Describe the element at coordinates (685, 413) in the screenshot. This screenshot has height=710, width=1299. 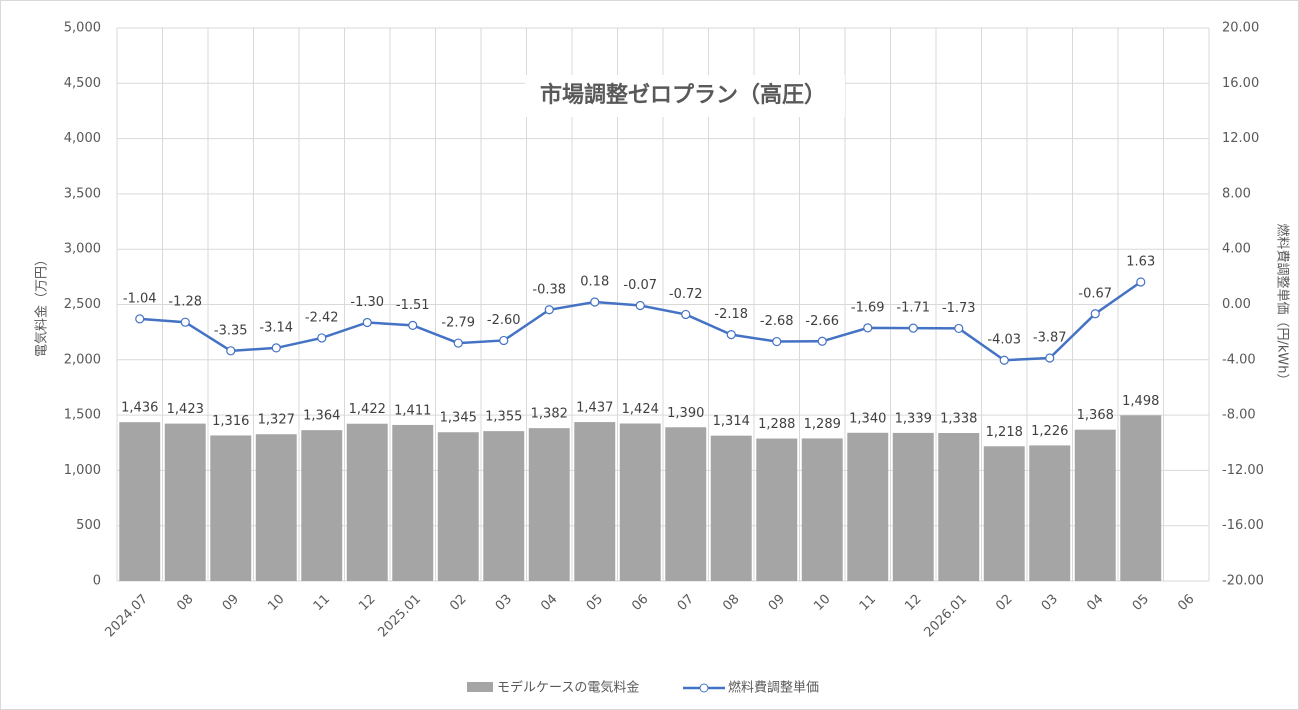
I see `data-label: 1,390` at that location.